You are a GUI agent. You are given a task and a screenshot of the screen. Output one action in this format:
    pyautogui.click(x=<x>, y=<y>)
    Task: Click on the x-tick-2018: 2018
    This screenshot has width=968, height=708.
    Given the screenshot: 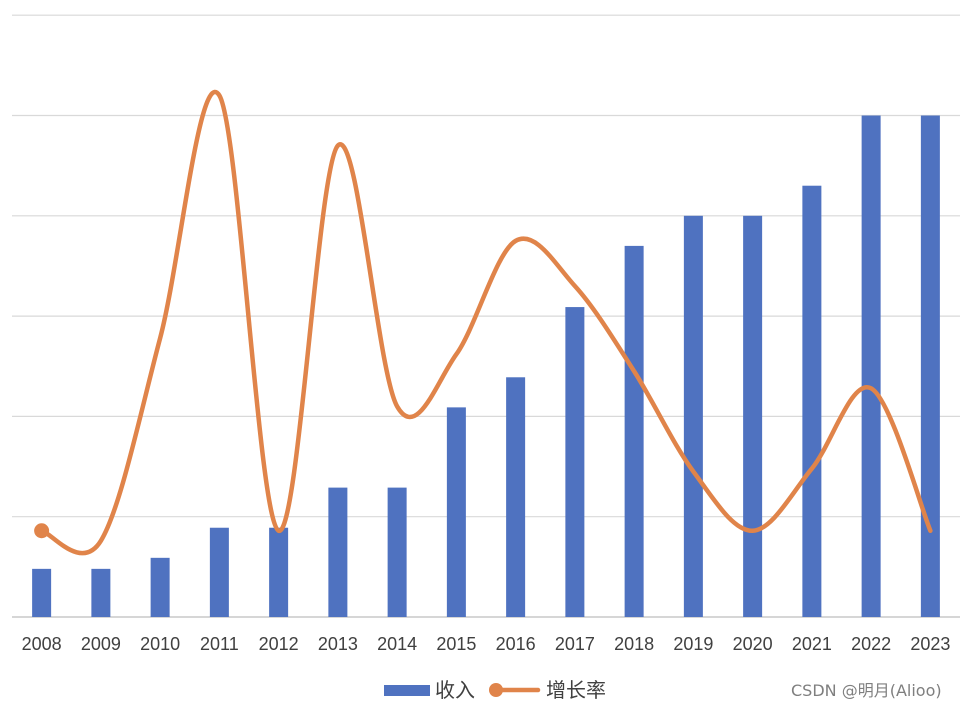 What is the action you would take?
    pyautogui.click(x=634, y=644)
    